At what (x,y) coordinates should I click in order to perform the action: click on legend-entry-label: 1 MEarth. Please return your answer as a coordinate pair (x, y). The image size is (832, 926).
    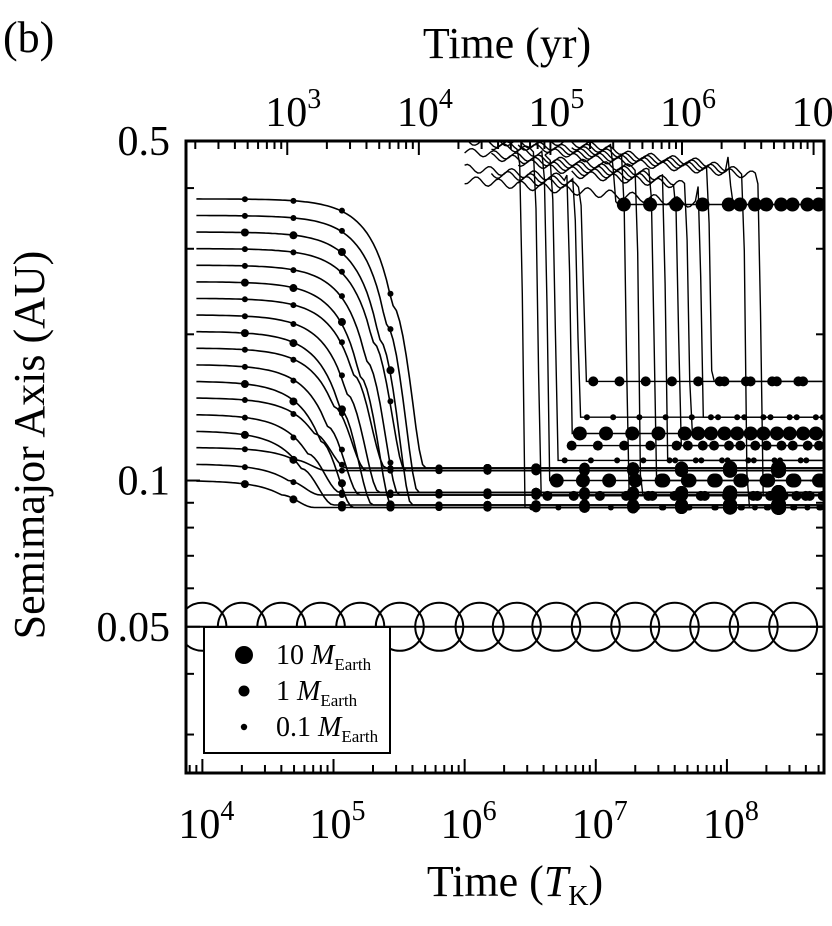
    Looking at the image, I should click on (317, 693).